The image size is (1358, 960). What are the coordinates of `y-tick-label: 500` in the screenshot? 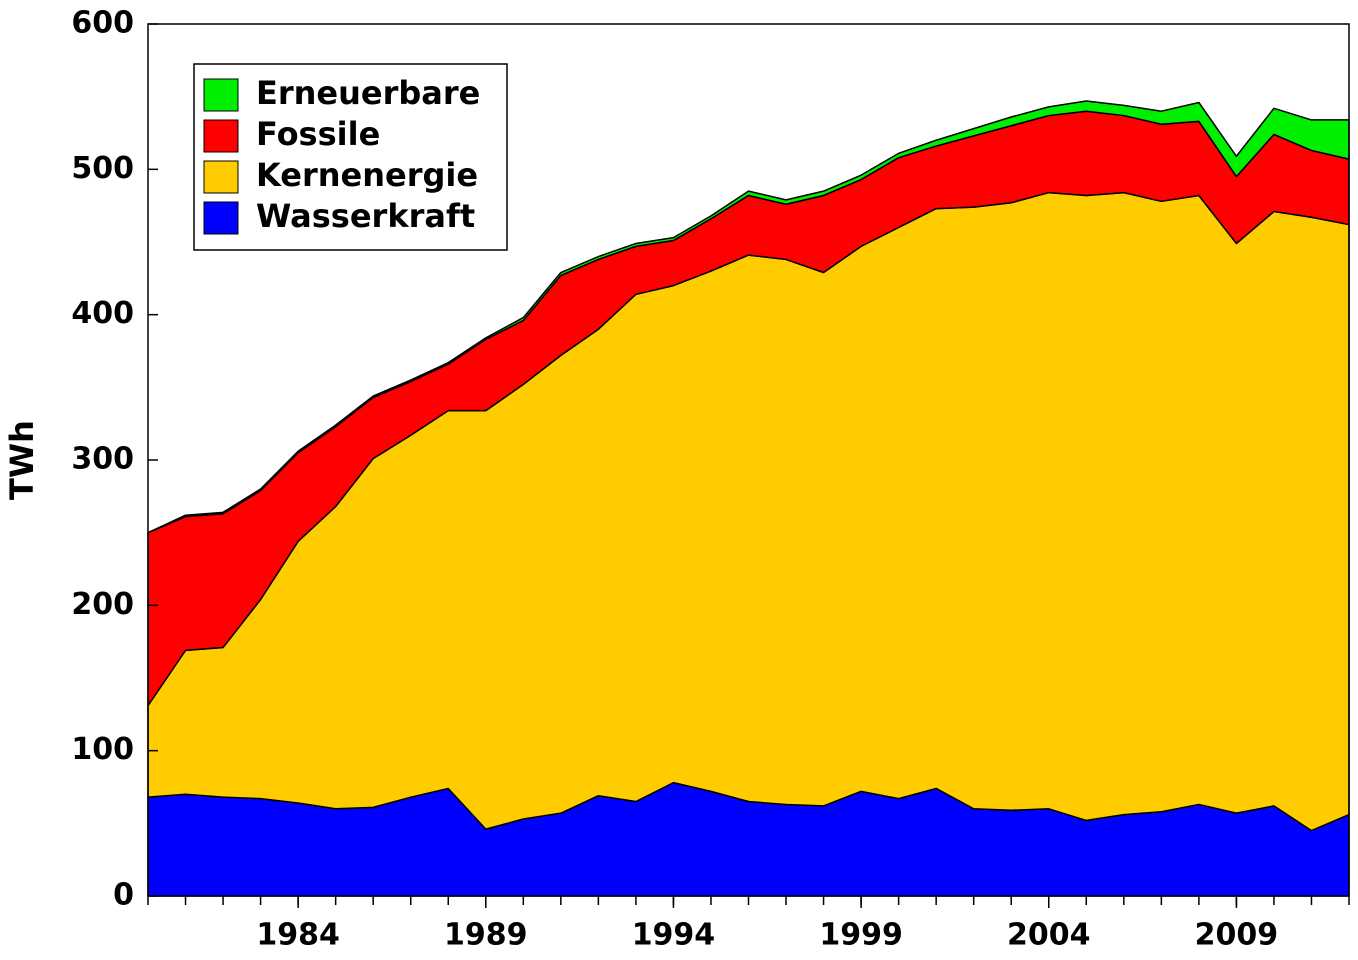 It's located at (102, 168).